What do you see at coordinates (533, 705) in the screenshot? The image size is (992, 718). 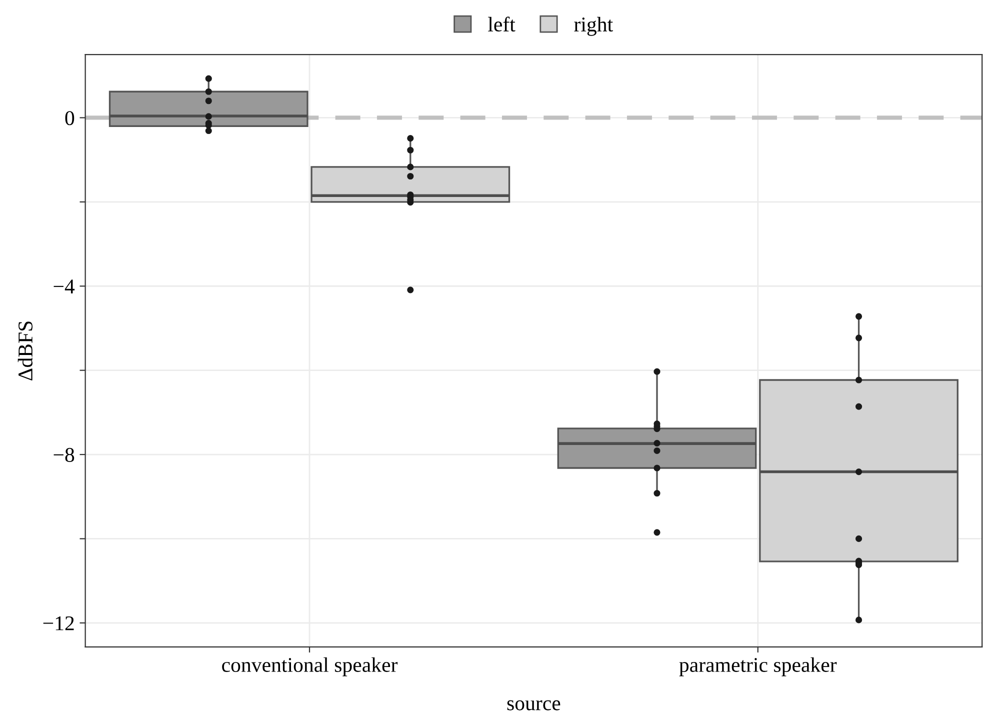 I see `x-axis-title: source` at bounding box center [533, 705].